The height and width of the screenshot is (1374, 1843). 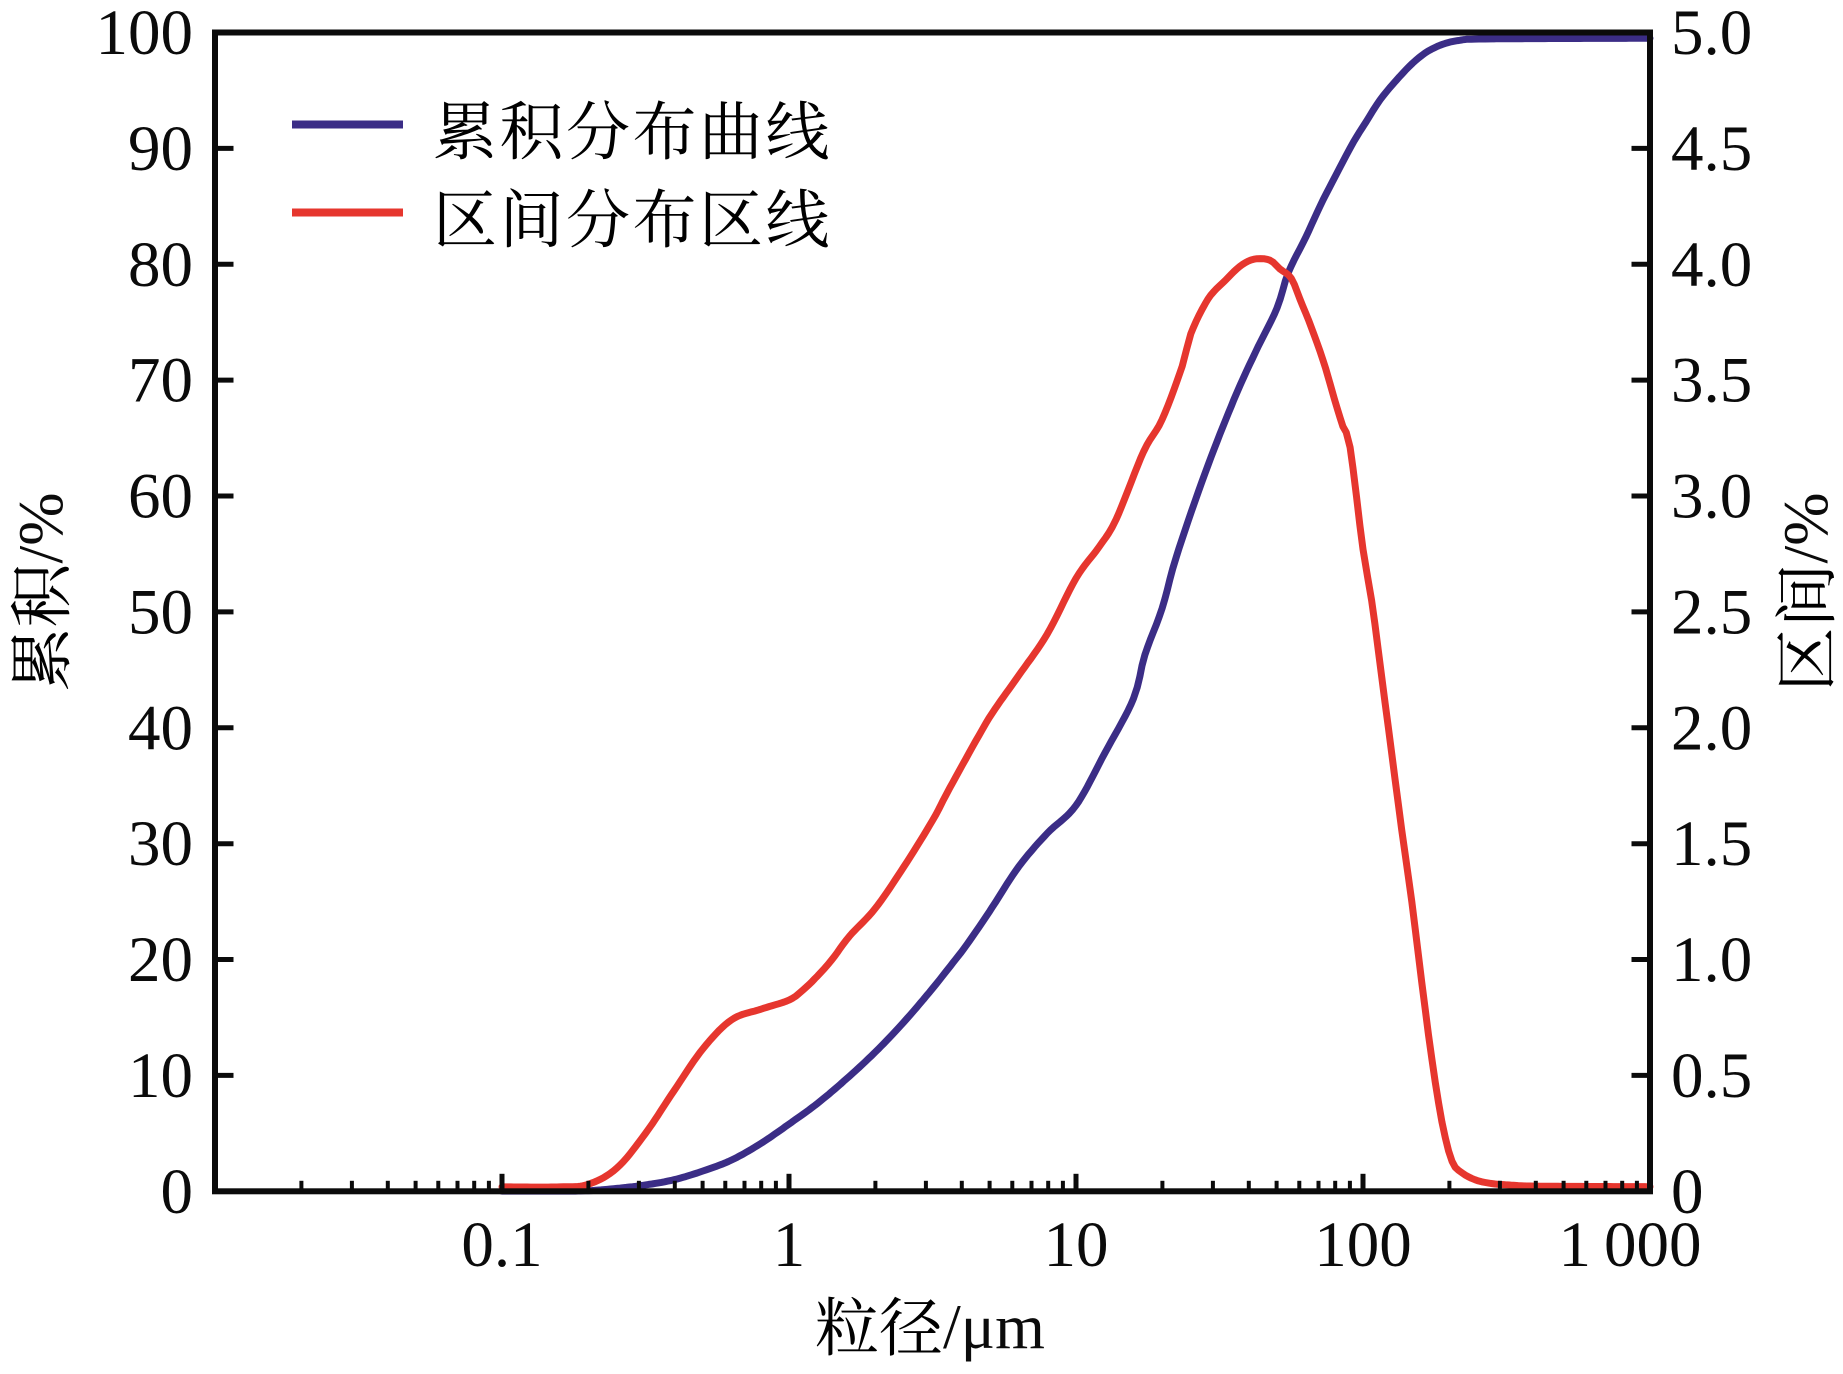 What do you see at coordinates (160, 728) in the screenshot?
I see `svg-text: 40` at bounding box center [160, 728].